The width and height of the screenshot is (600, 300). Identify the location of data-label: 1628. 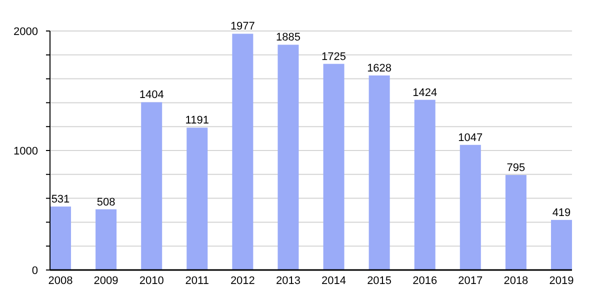
(379, 68).